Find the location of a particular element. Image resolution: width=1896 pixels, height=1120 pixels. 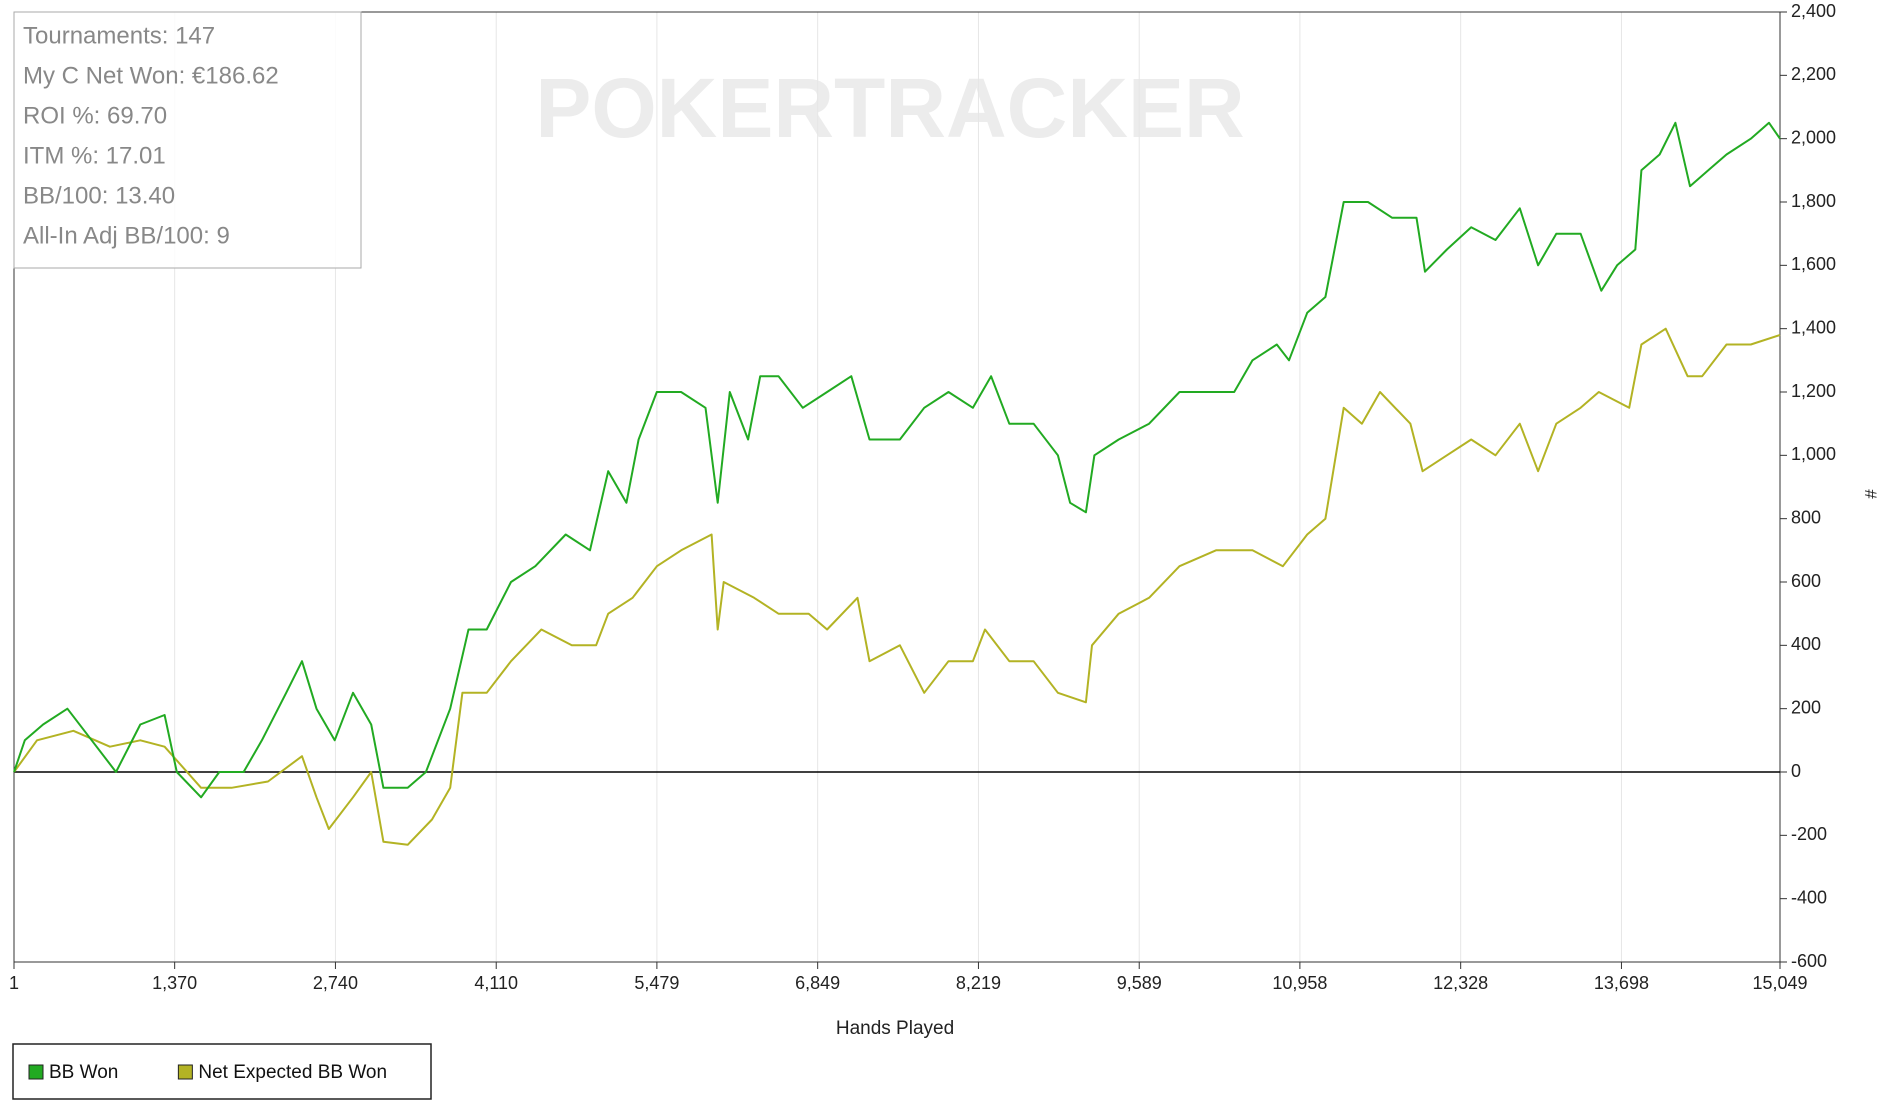

y-tick-label: 400 is located at coordinates (1806, 644).